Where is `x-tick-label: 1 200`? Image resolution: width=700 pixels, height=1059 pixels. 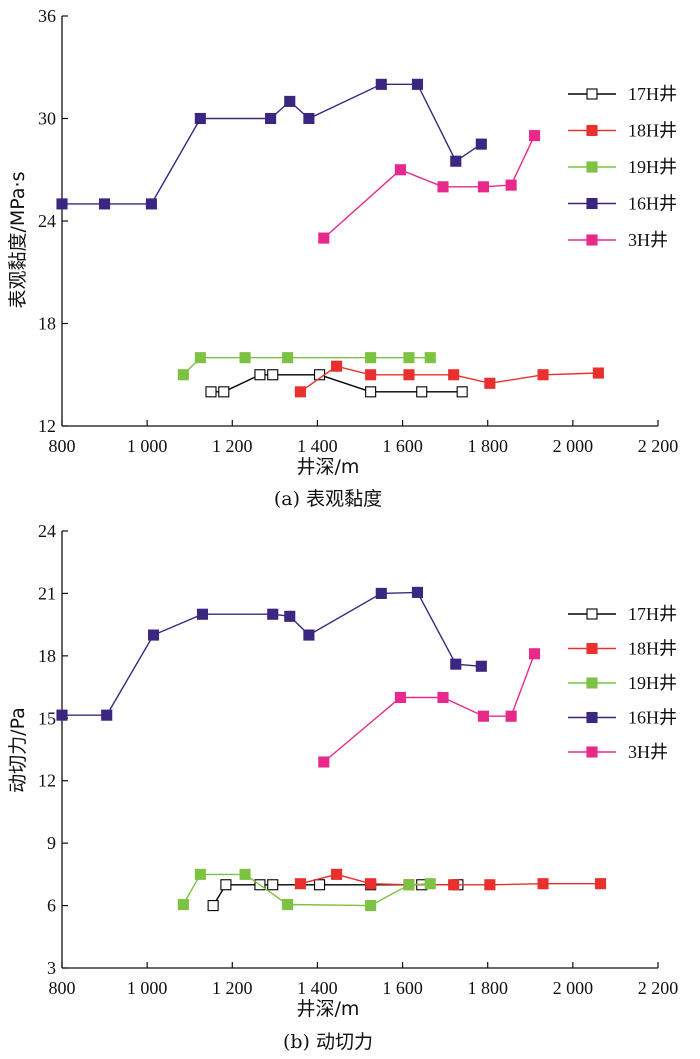
x-tick-label: 1 200 is located at coordinates (232, 446).